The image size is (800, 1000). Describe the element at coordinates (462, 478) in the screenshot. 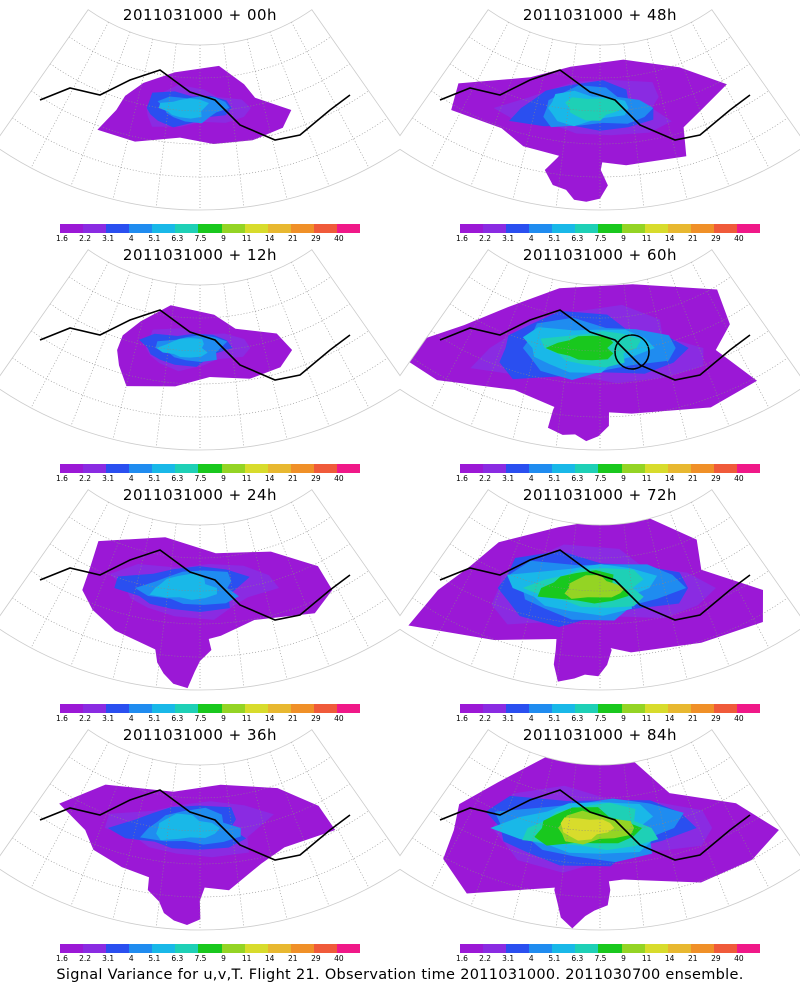

I see `colorbar-tick-label: 1.6` at that location.